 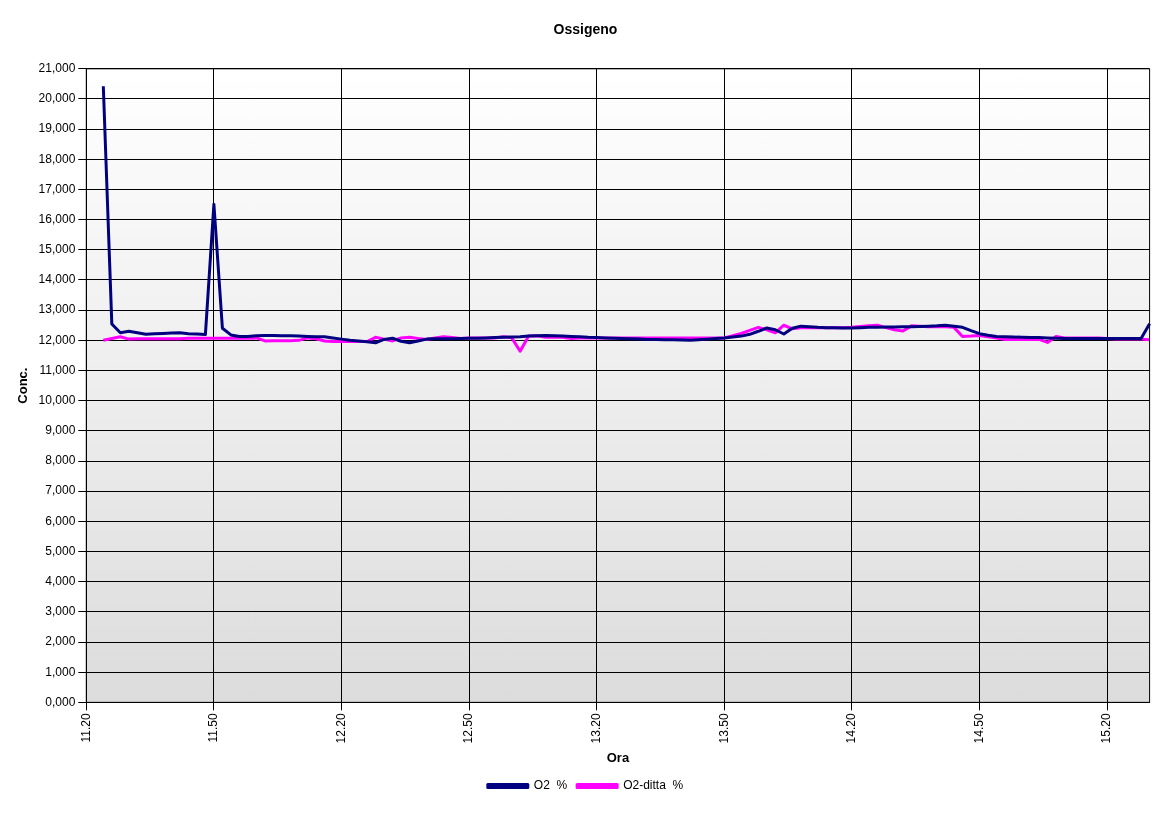 I want to click on legend-label: O2 %, so click(x=550, y=785).